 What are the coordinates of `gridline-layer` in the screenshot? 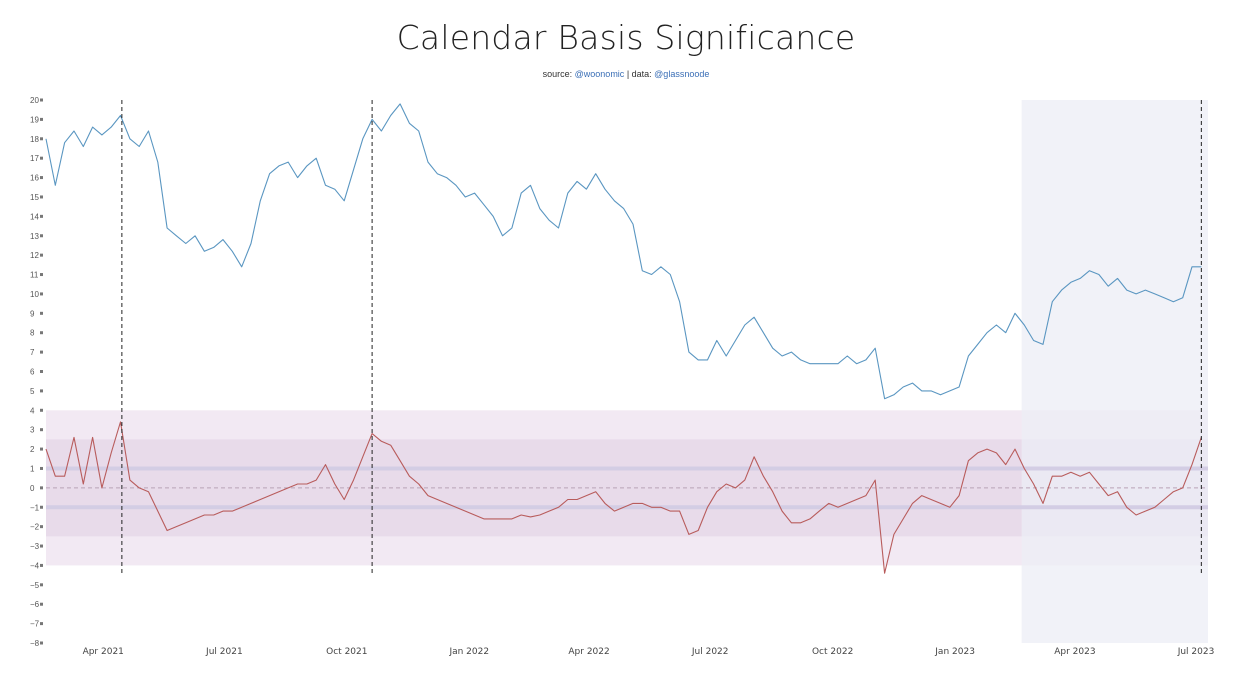 It's located at (627, 488).